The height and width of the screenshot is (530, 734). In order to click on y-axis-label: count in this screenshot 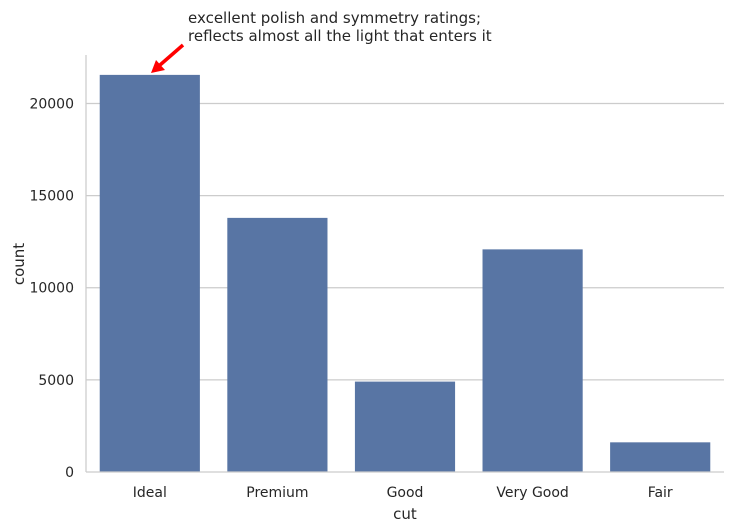, I will do `click(19, 264)`.